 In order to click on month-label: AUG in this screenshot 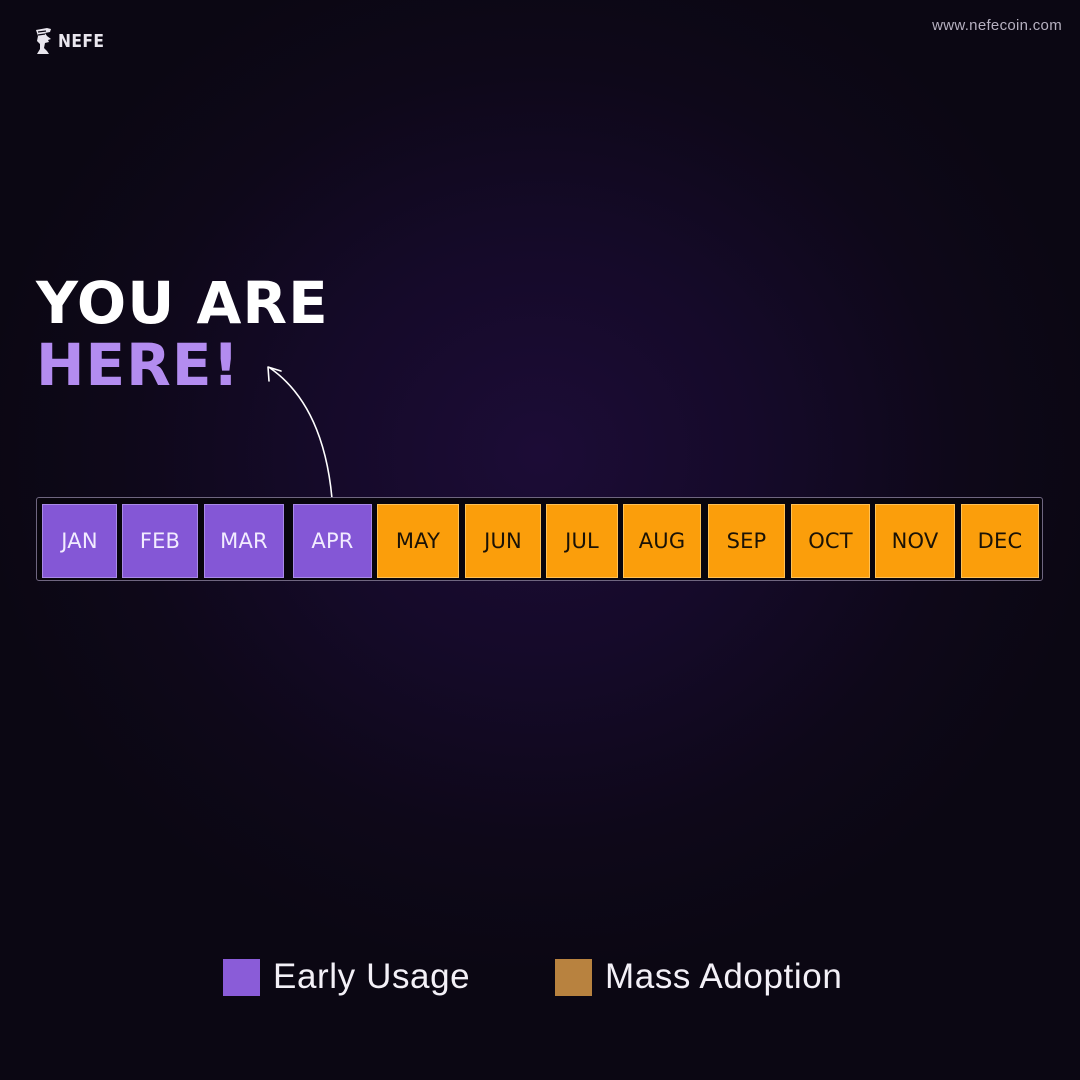, I will do `click(662, 541)`.